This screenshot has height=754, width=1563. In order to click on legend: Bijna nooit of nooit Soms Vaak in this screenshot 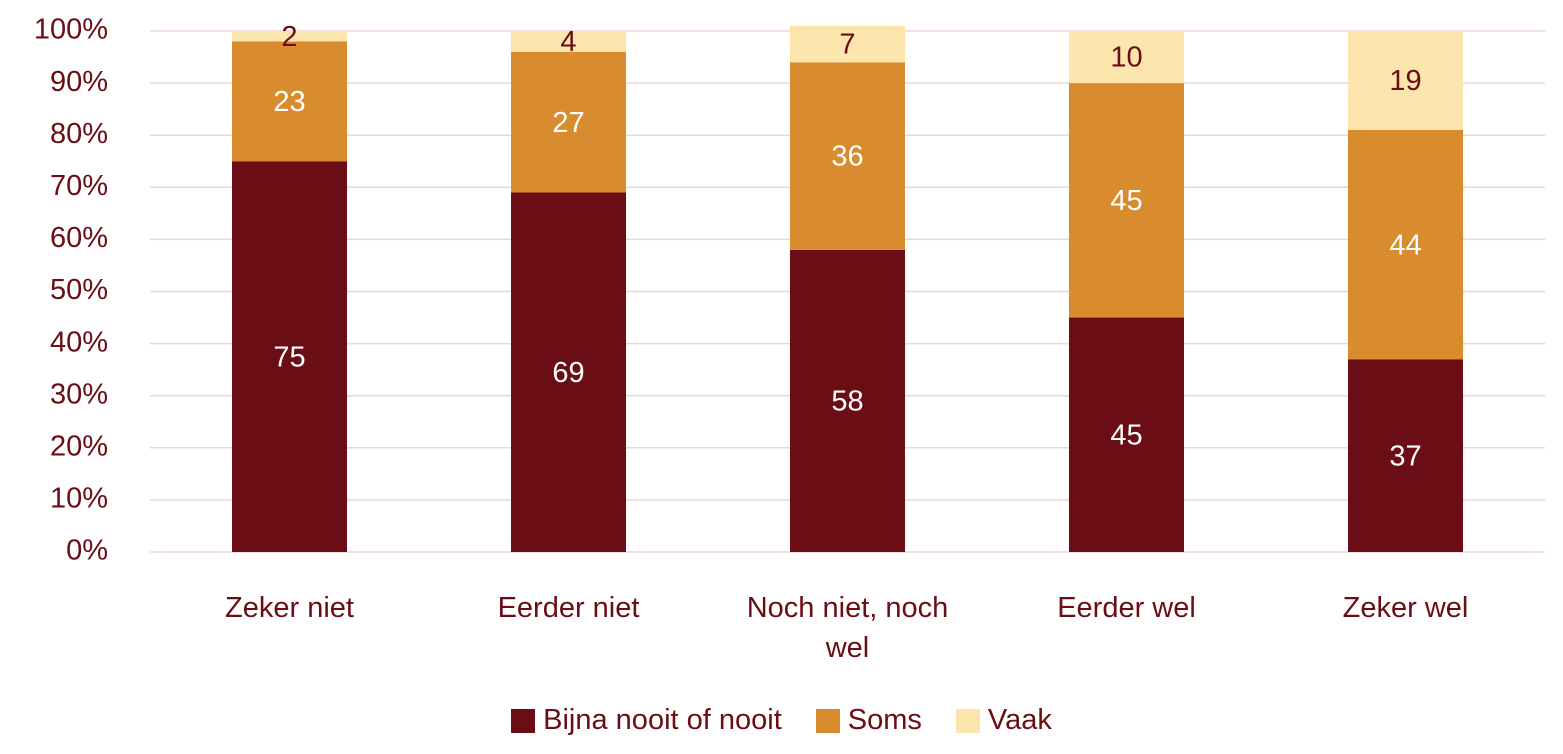, I will do `click(781, 720)`.